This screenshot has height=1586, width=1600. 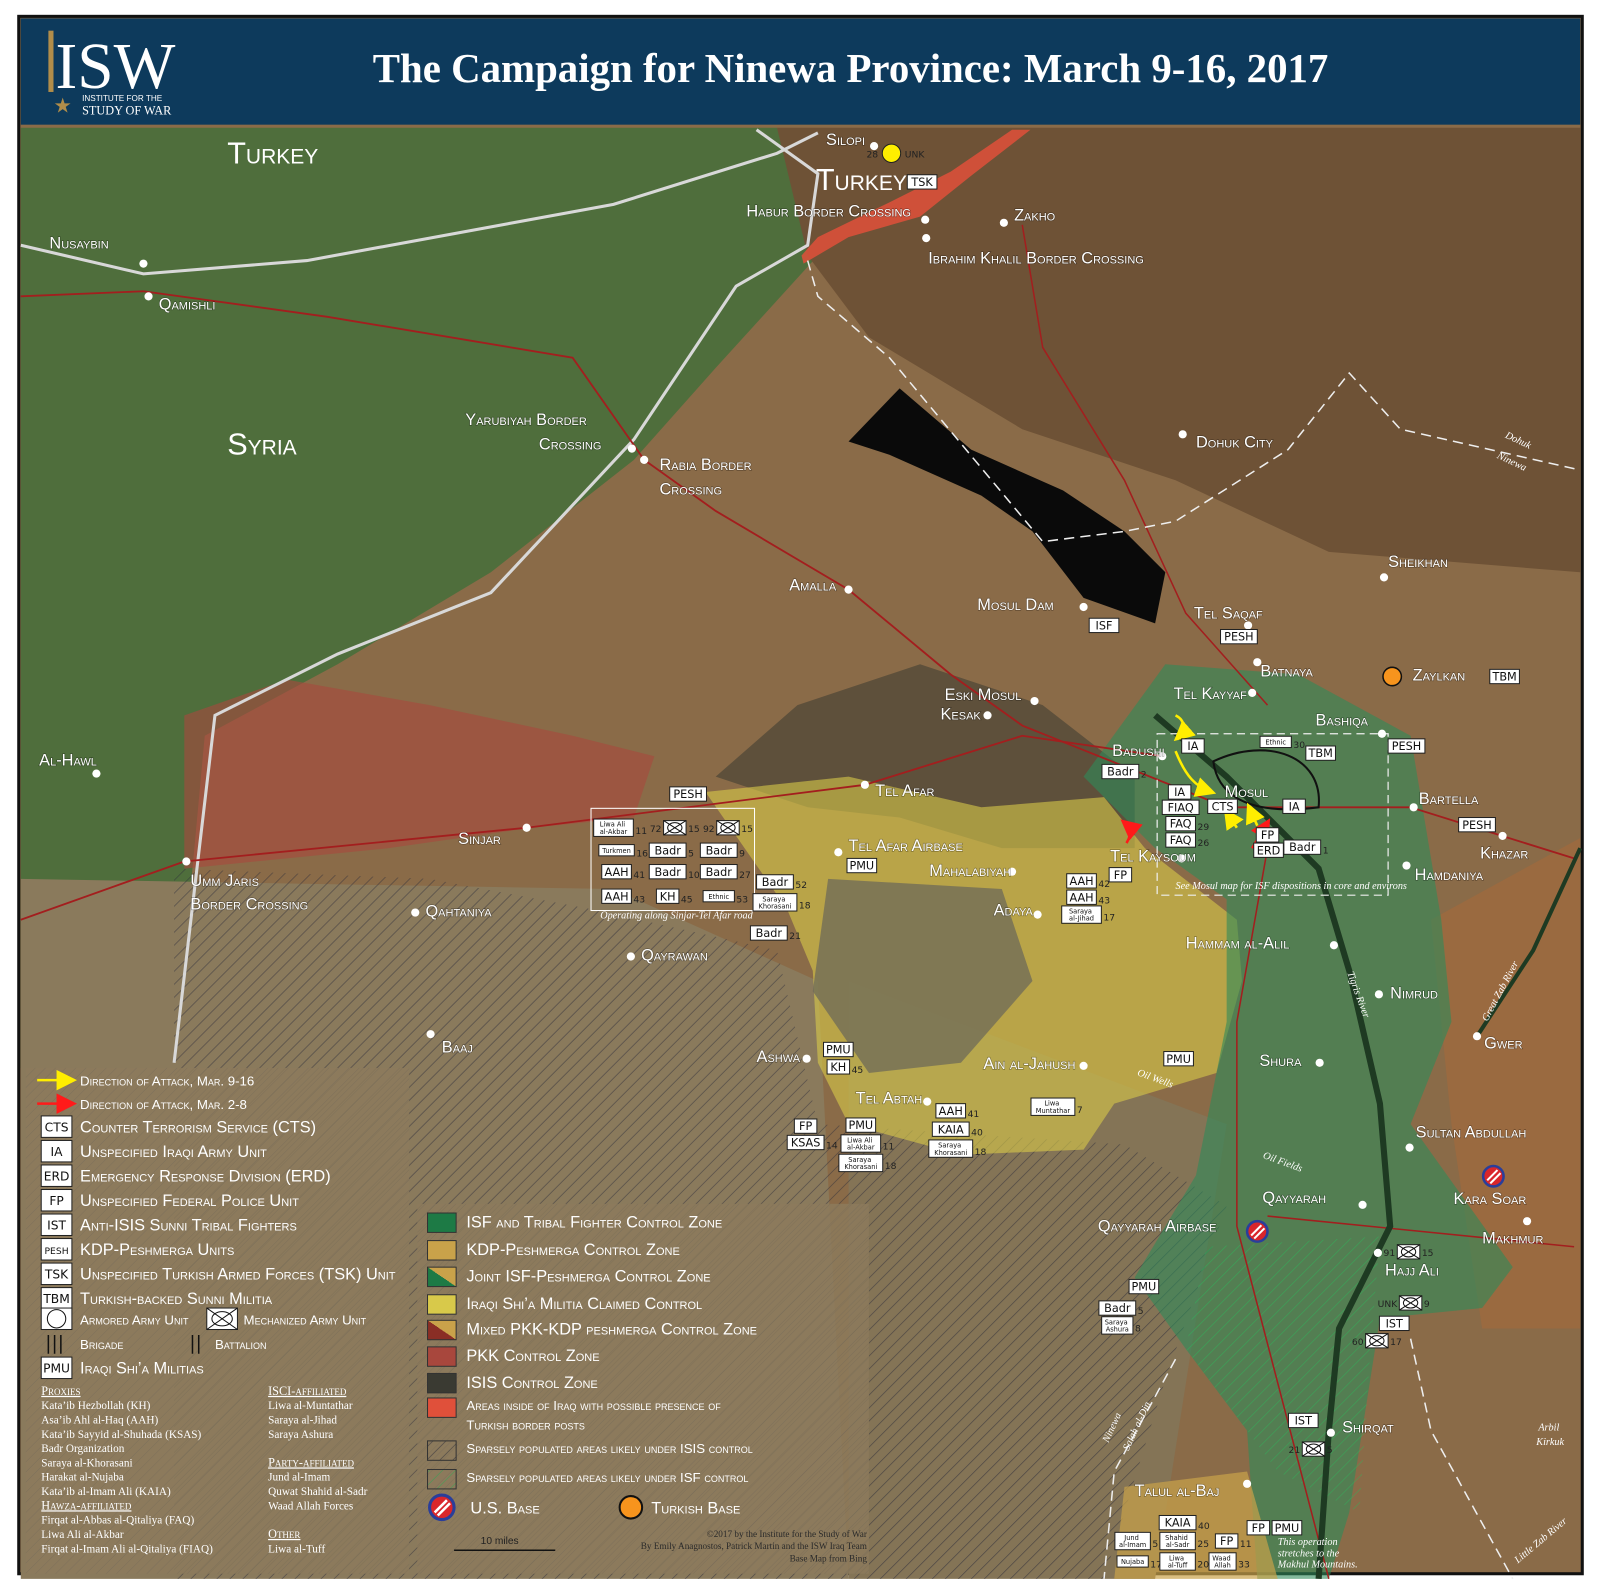 What do you see at coordinates (1132, 1562) in the screenshot?
I see `unit-code: Nujaba` at bounding box center [1132, 1562].